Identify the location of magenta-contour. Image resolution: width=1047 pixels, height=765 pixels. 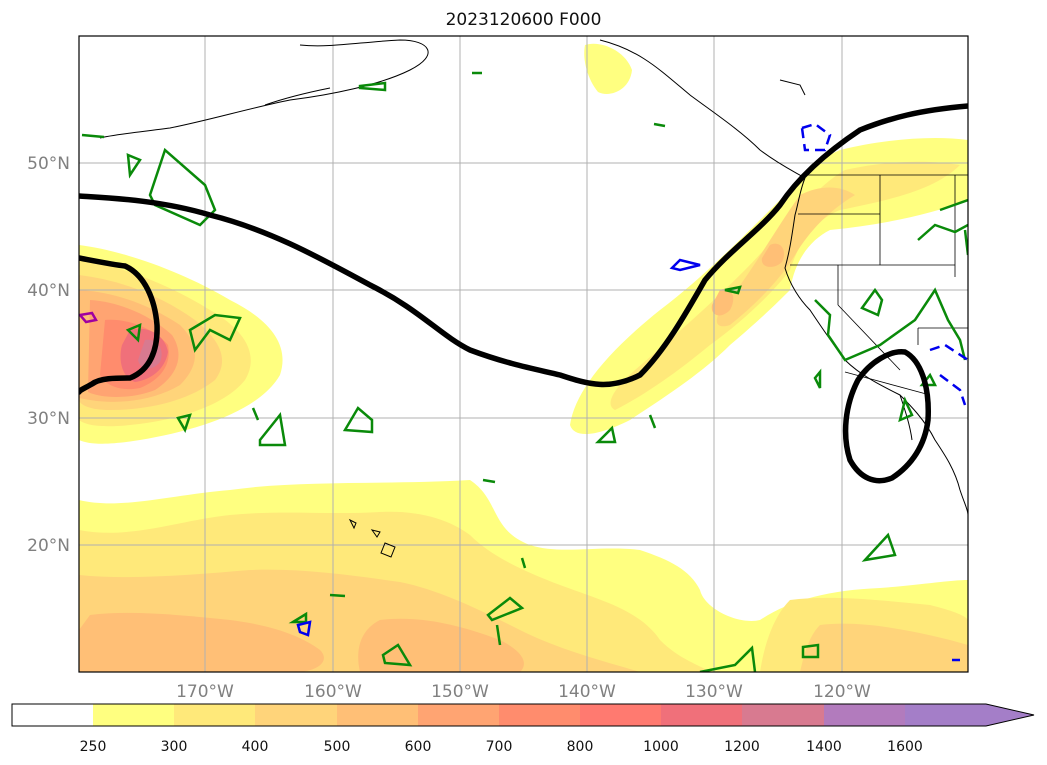
(88, 317).